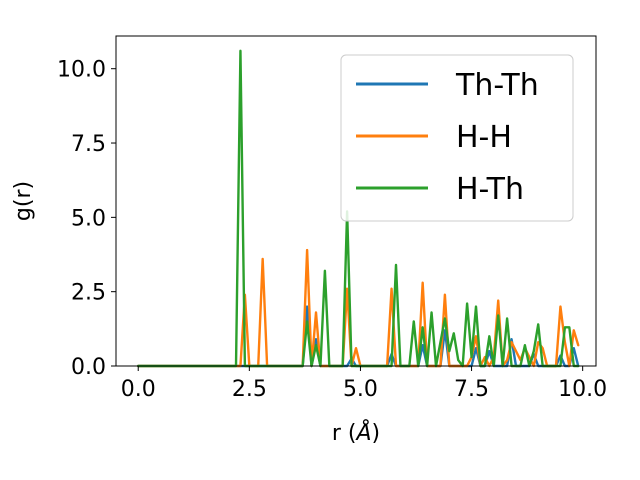 The width and height of the screenshot is (640, 480). I want to click on y-axis-label: g(r), so click(23, 201).